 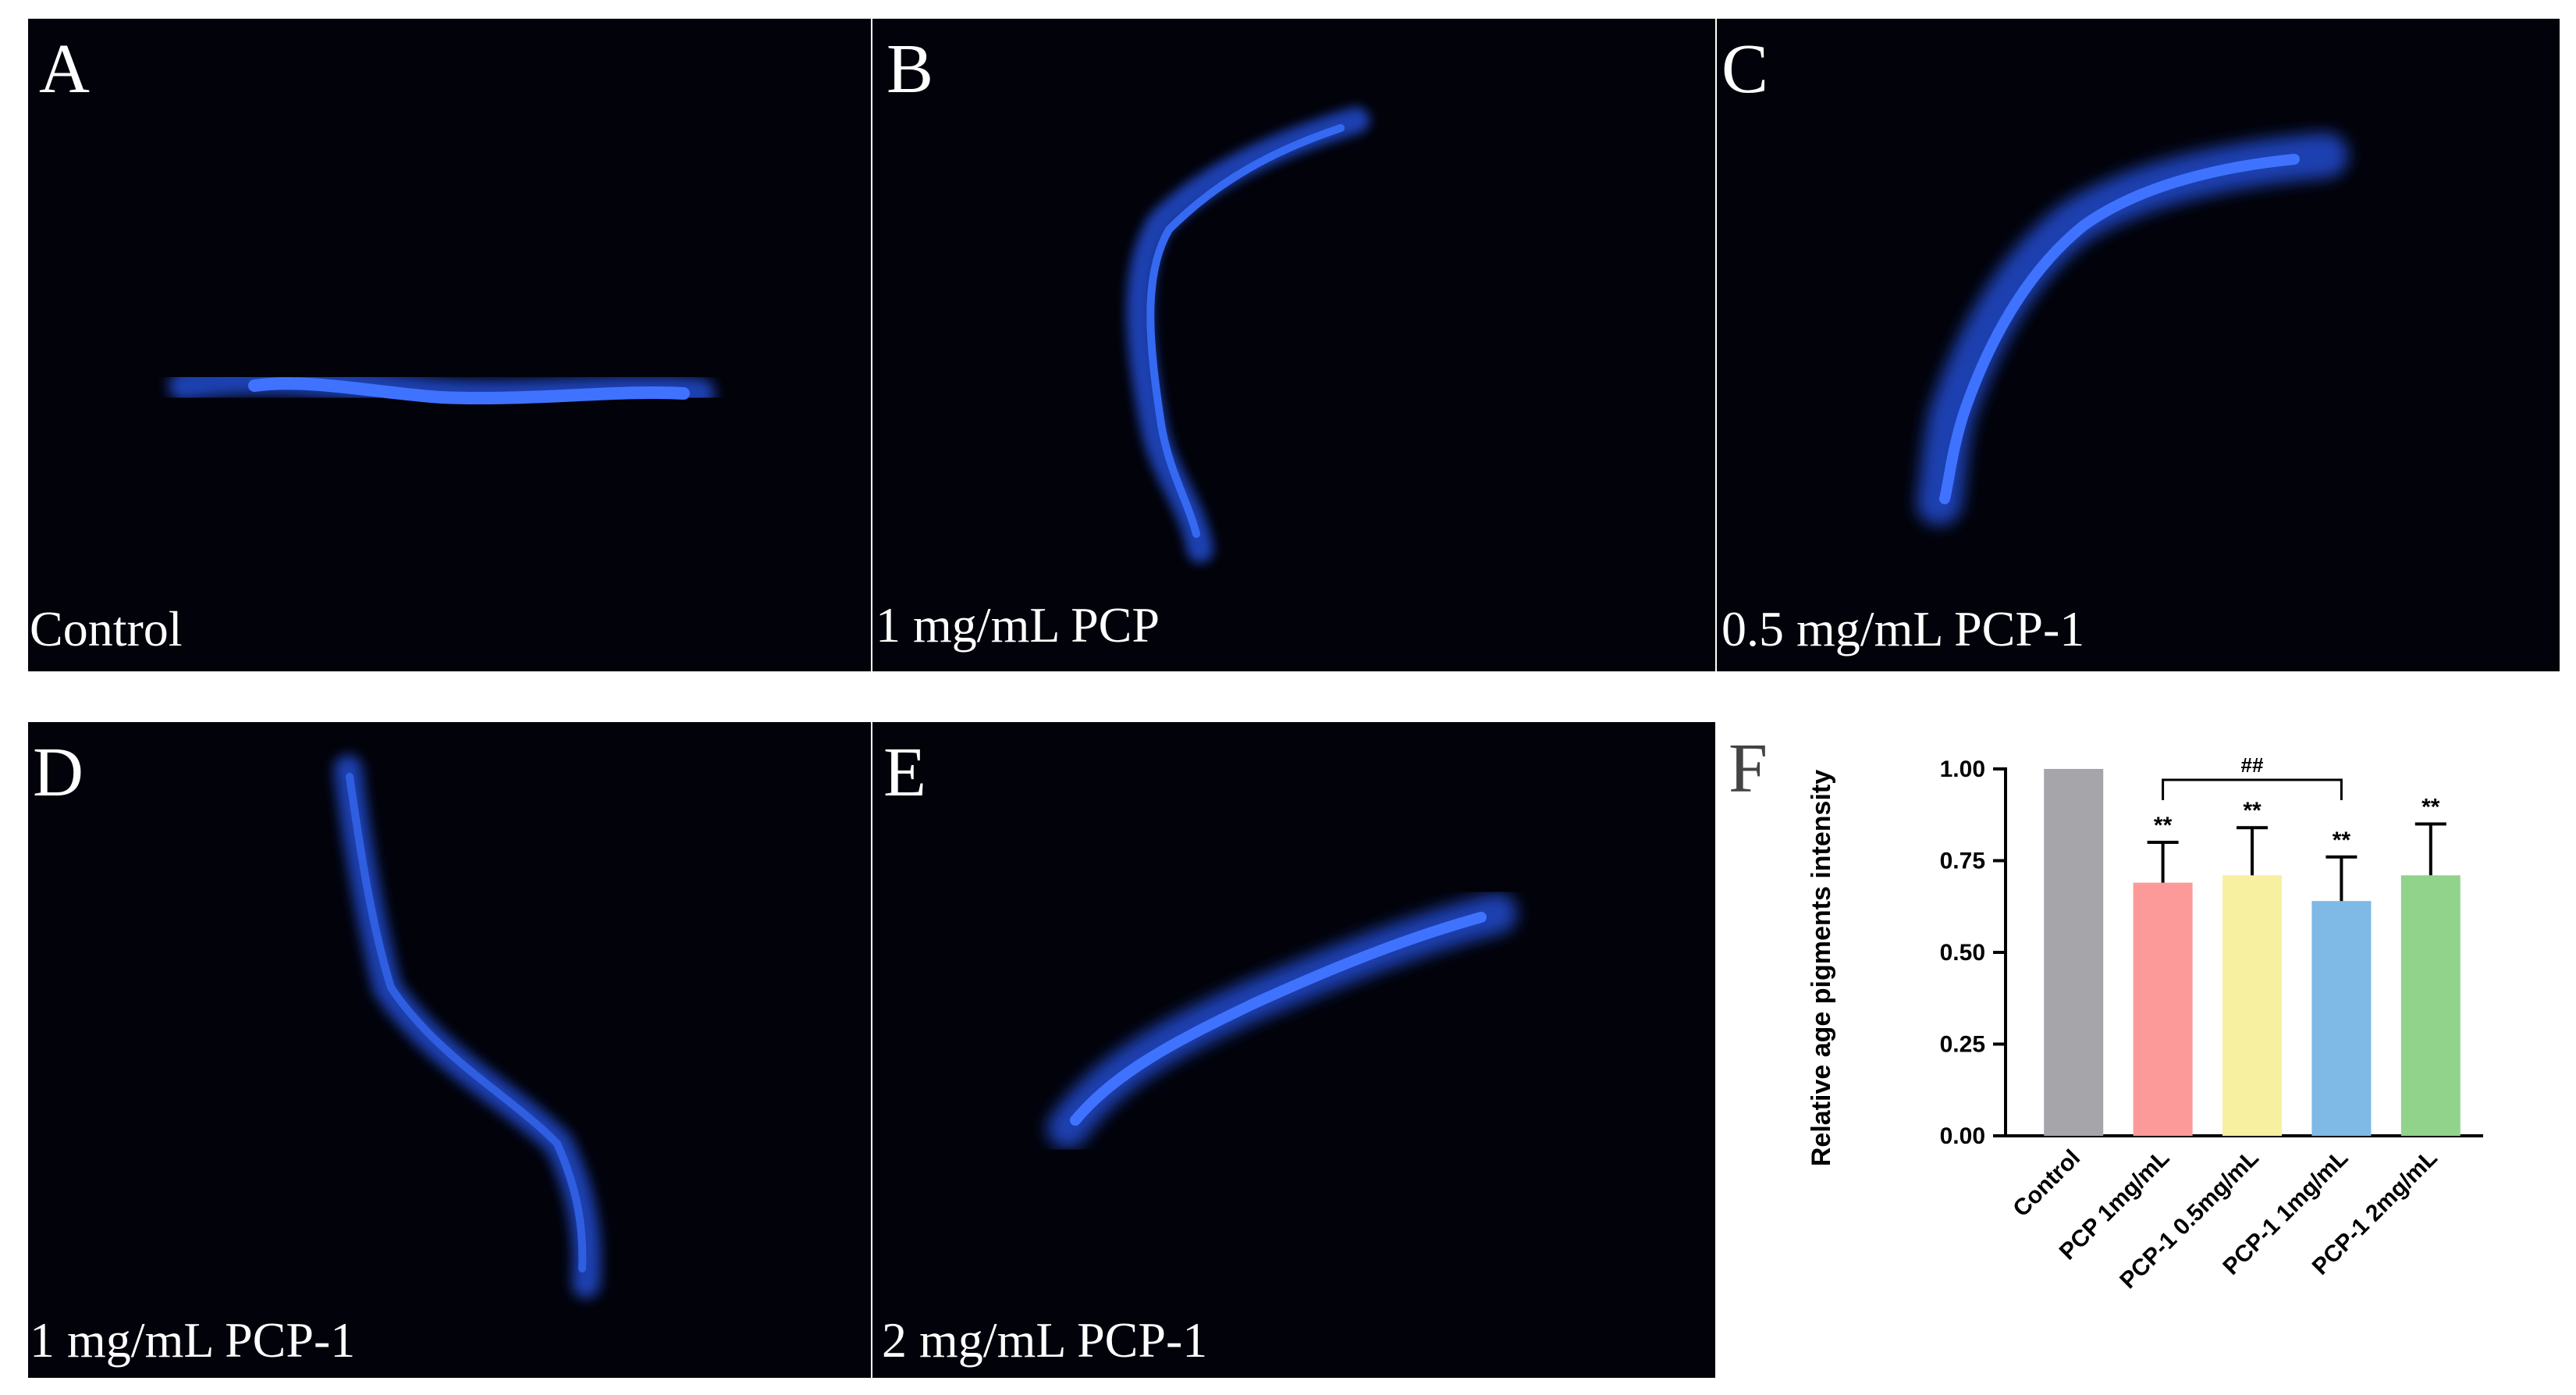 I want to click on worm-c-graphic, so click(x=2132, y=329).